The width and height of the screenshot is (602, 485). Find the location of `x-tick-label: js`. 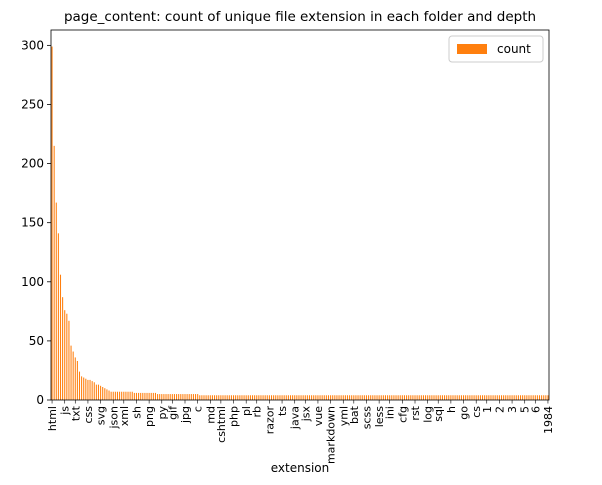

x-tick-label: js is located at coordinates (65, 411).